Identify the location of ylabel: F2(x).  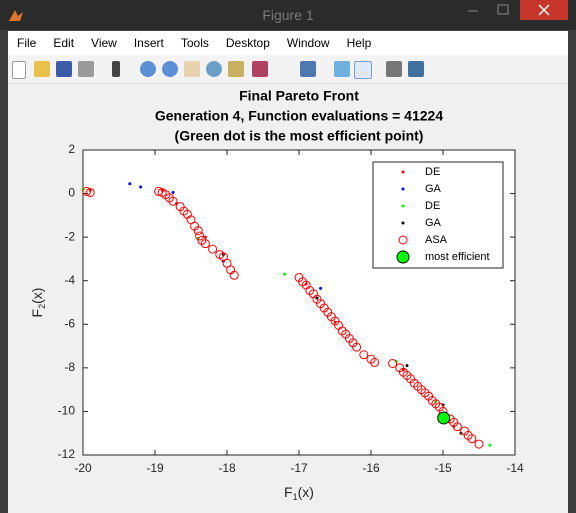
(38, 303).